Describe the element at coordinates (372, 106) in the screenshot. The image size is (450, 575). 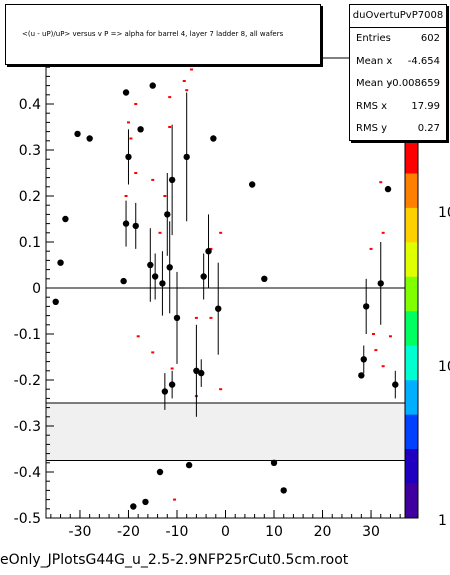
I see `stats-label: RMS x` at that location.